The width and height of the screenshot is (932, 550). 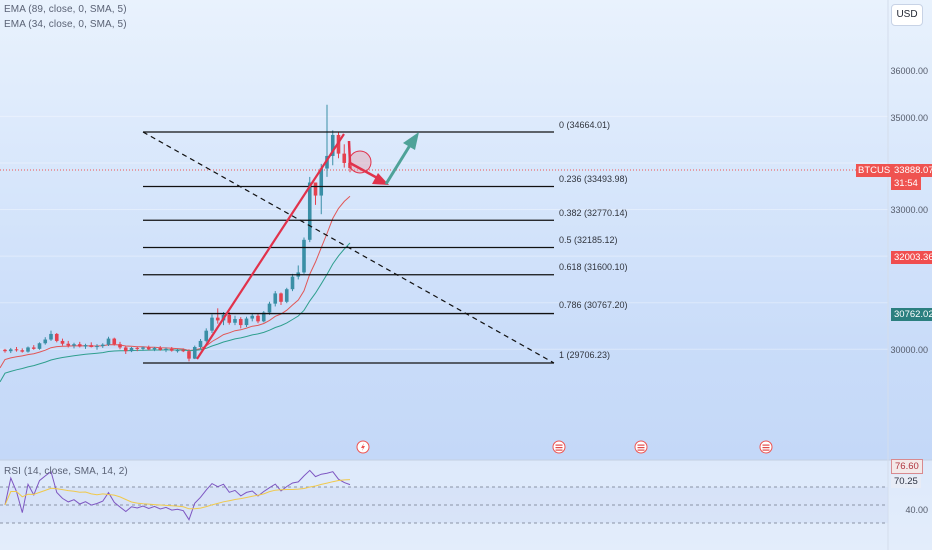 I want to click on rsi-value-badge: 76.60, so click(x=907, y=466).